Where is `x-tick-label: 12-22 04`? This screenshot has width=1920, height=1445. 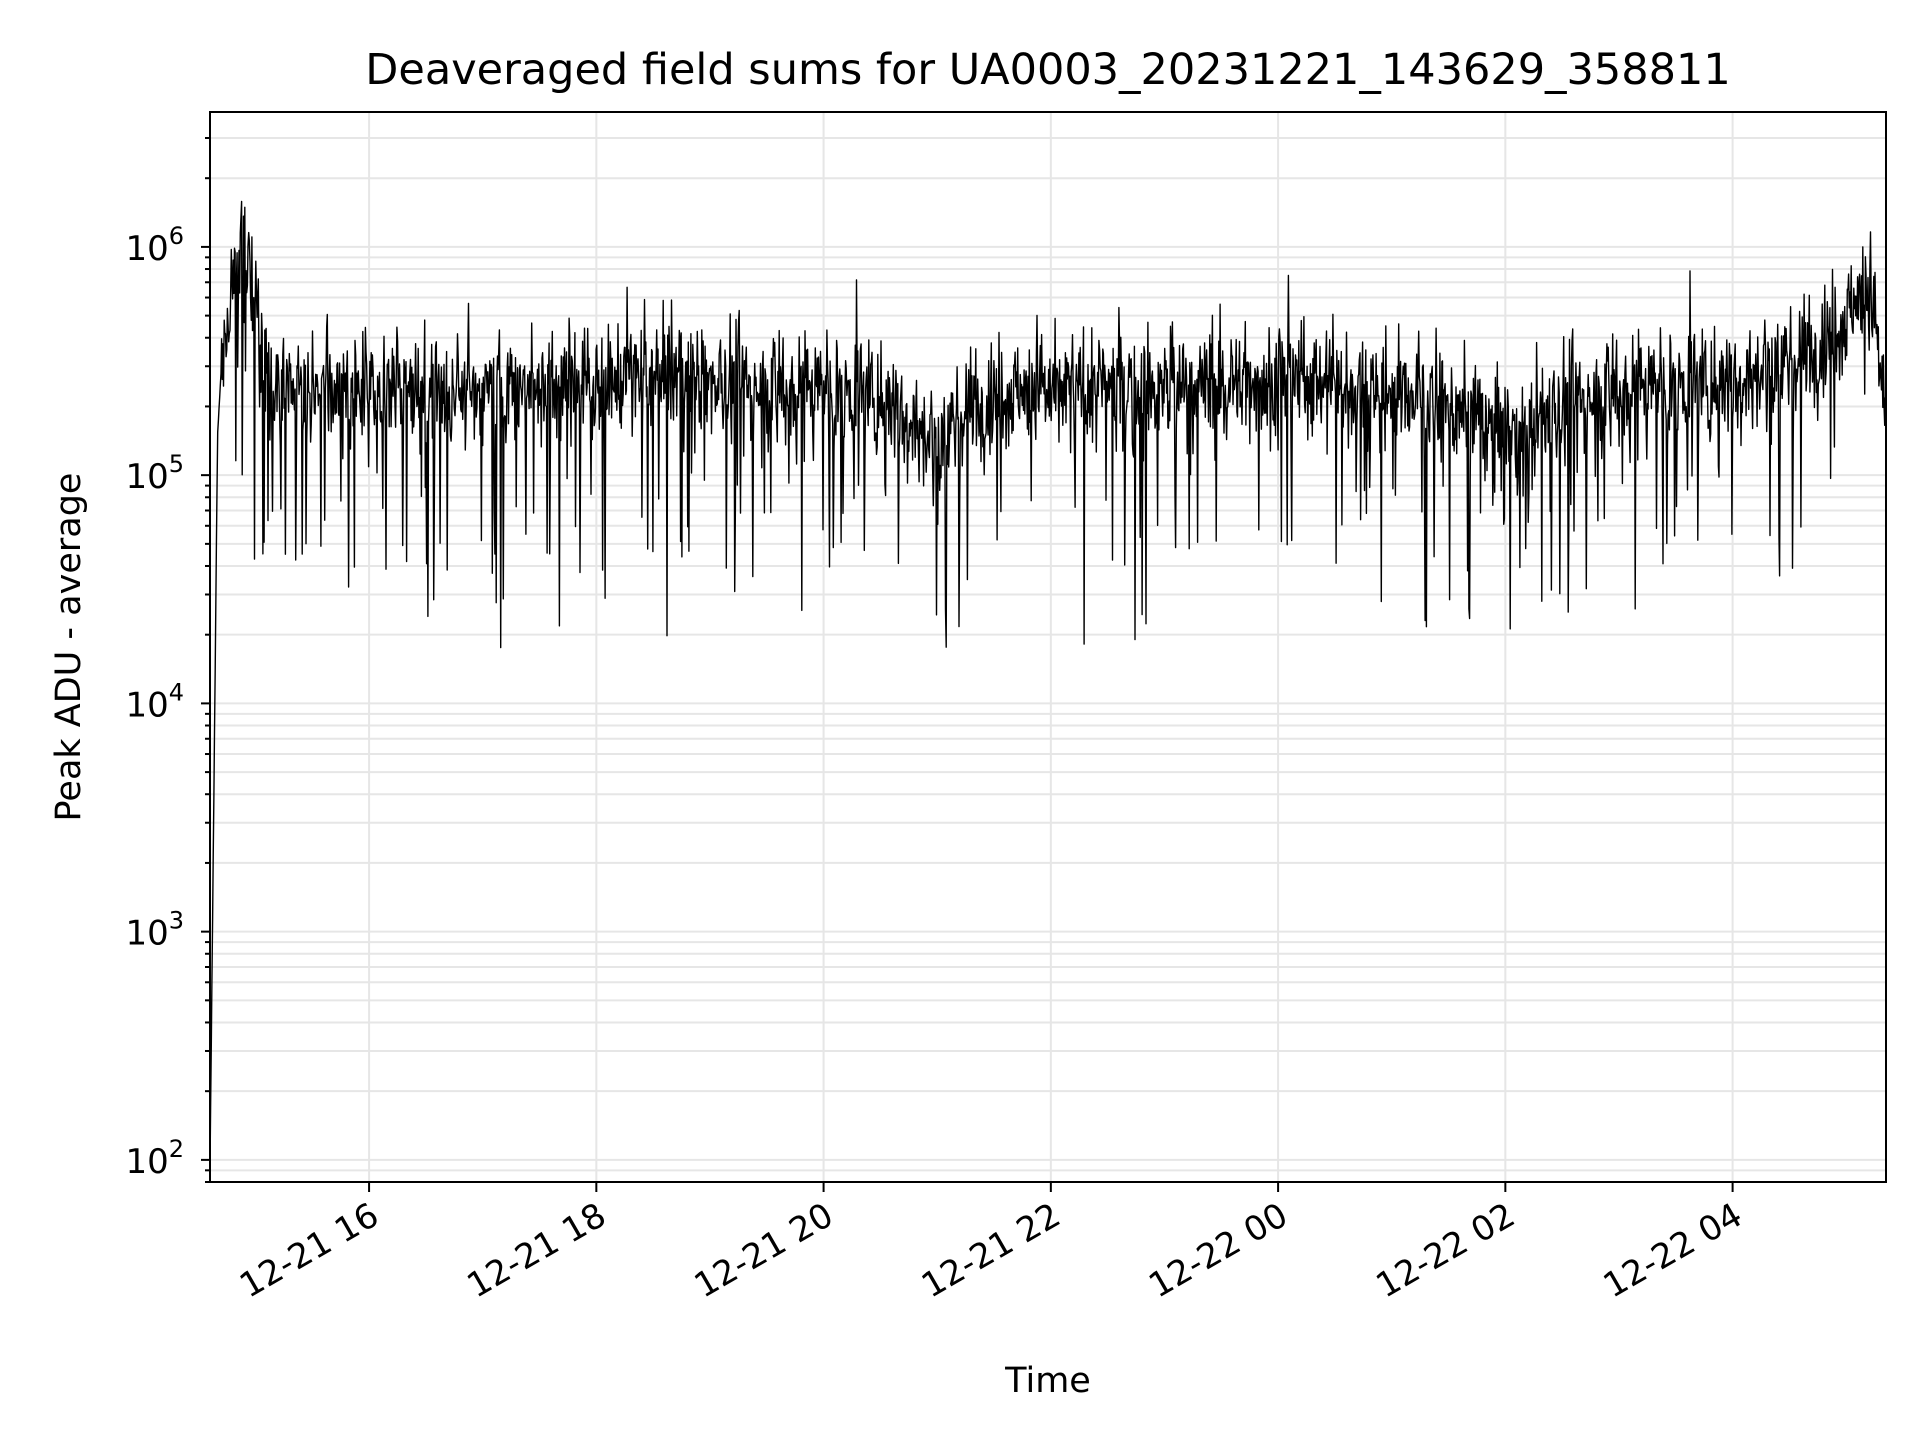 x-tick-label: 12-22 04 is located at coordinates (1673, 1250).